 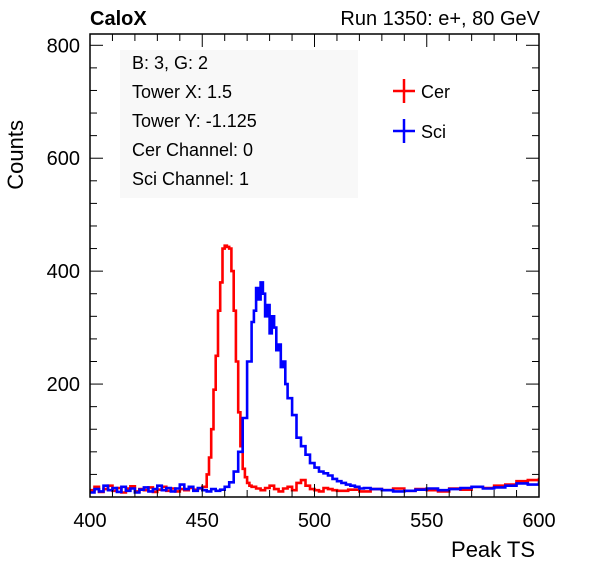 What do you see at coordinates (89, 521) in the screenshot?
I see `x-tick-label: 400` at bounding box center [89, 521].